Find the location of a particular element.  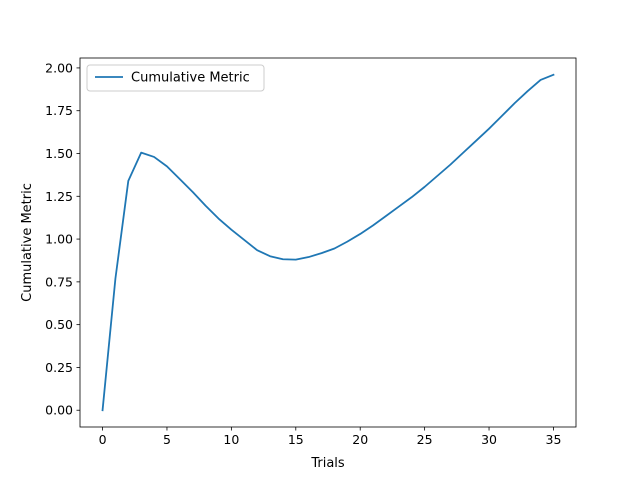

y-tick-label: 1.25 is located at coordinates (59, 196).